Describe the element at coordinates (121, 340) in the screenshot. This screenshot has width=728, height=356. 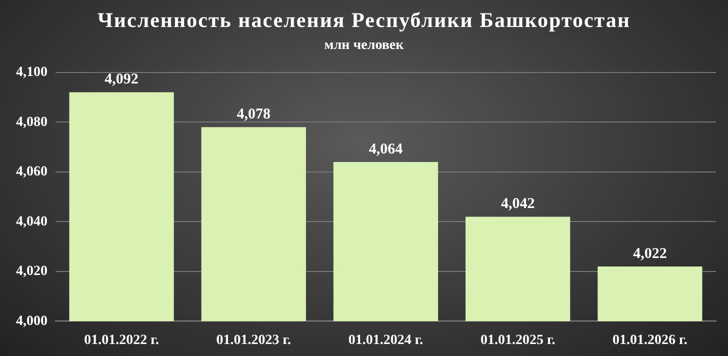
I see `x-tick-label: 01.01.2022 г.` at that location.